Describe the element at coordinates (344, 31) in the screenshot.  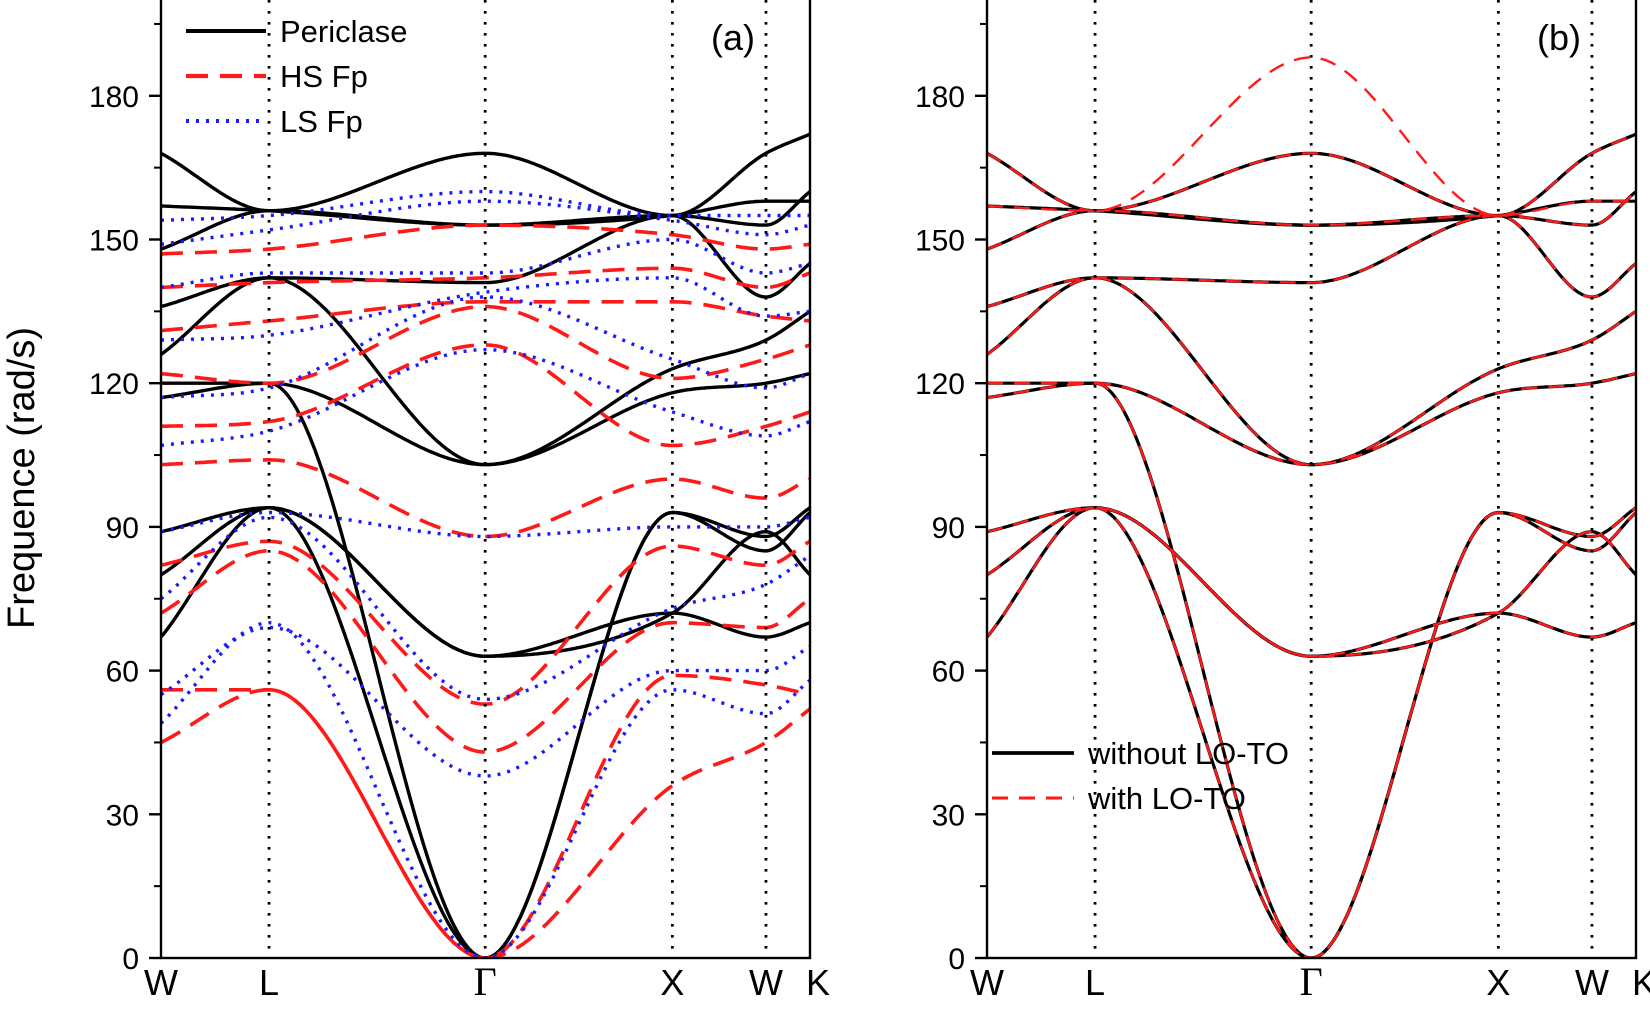
I see `legend-label: Periclase` at that location.